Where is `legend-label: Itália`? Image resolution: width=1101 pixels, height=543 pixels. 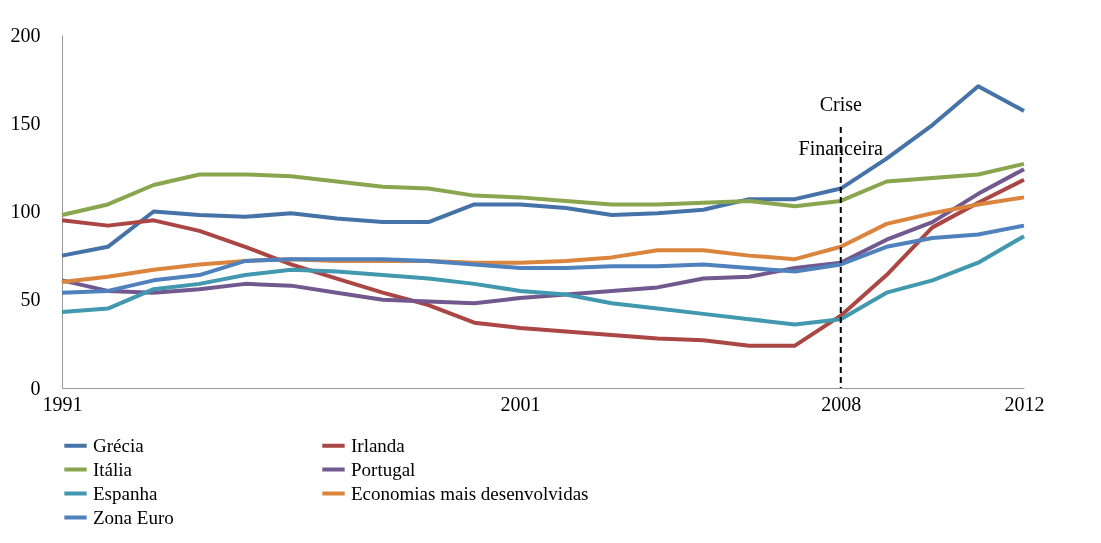 legend-label: Itália is located at coordinates (113, 469).